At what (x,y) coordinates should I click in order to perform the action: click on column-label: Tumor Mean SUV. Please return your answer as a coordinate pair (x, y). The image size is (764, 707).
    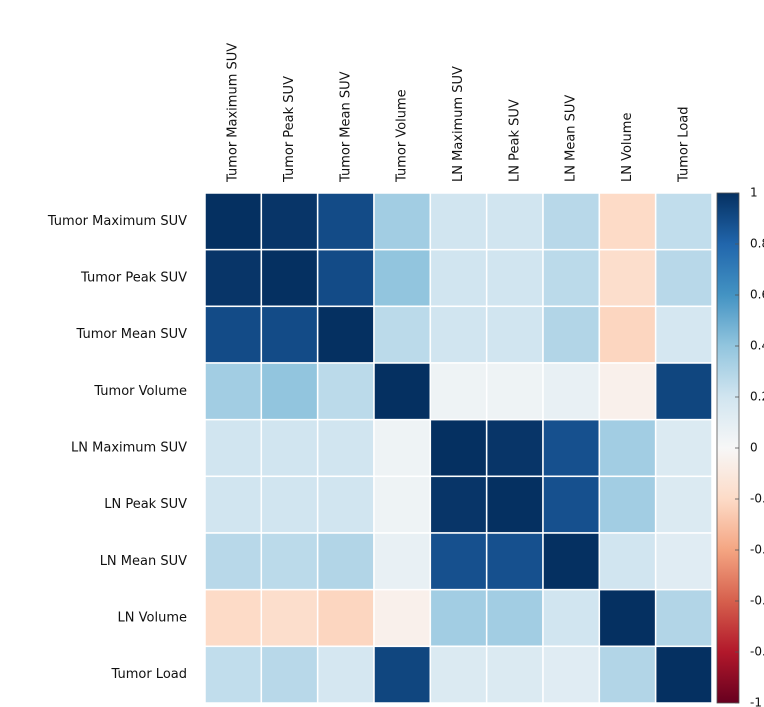
    Looking at the image, I should click on (345, 127).